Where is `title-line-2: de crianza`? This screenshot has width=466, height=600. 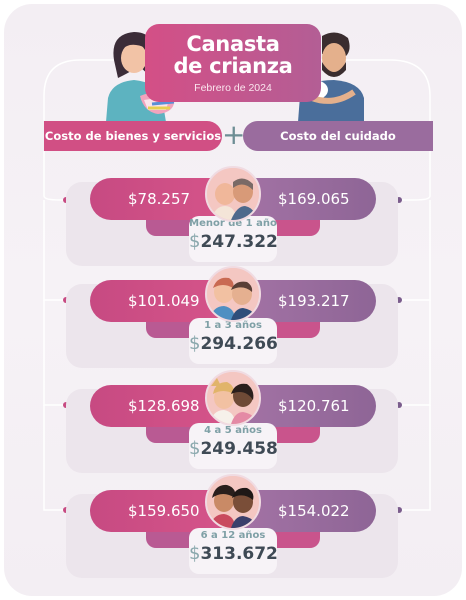 title-line-2: de crianza is located at coordinates (233, 66).